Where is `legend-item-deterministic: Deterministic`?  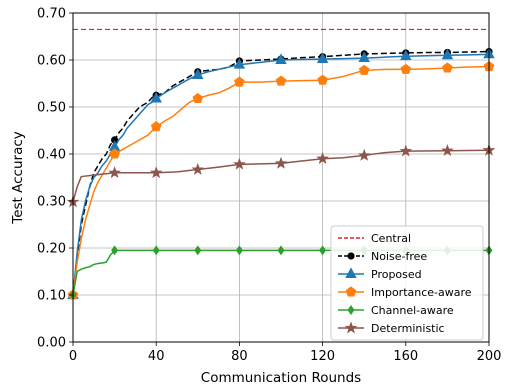 legend-item-deterministic: Deterministic is located at coordinates (391, 328).